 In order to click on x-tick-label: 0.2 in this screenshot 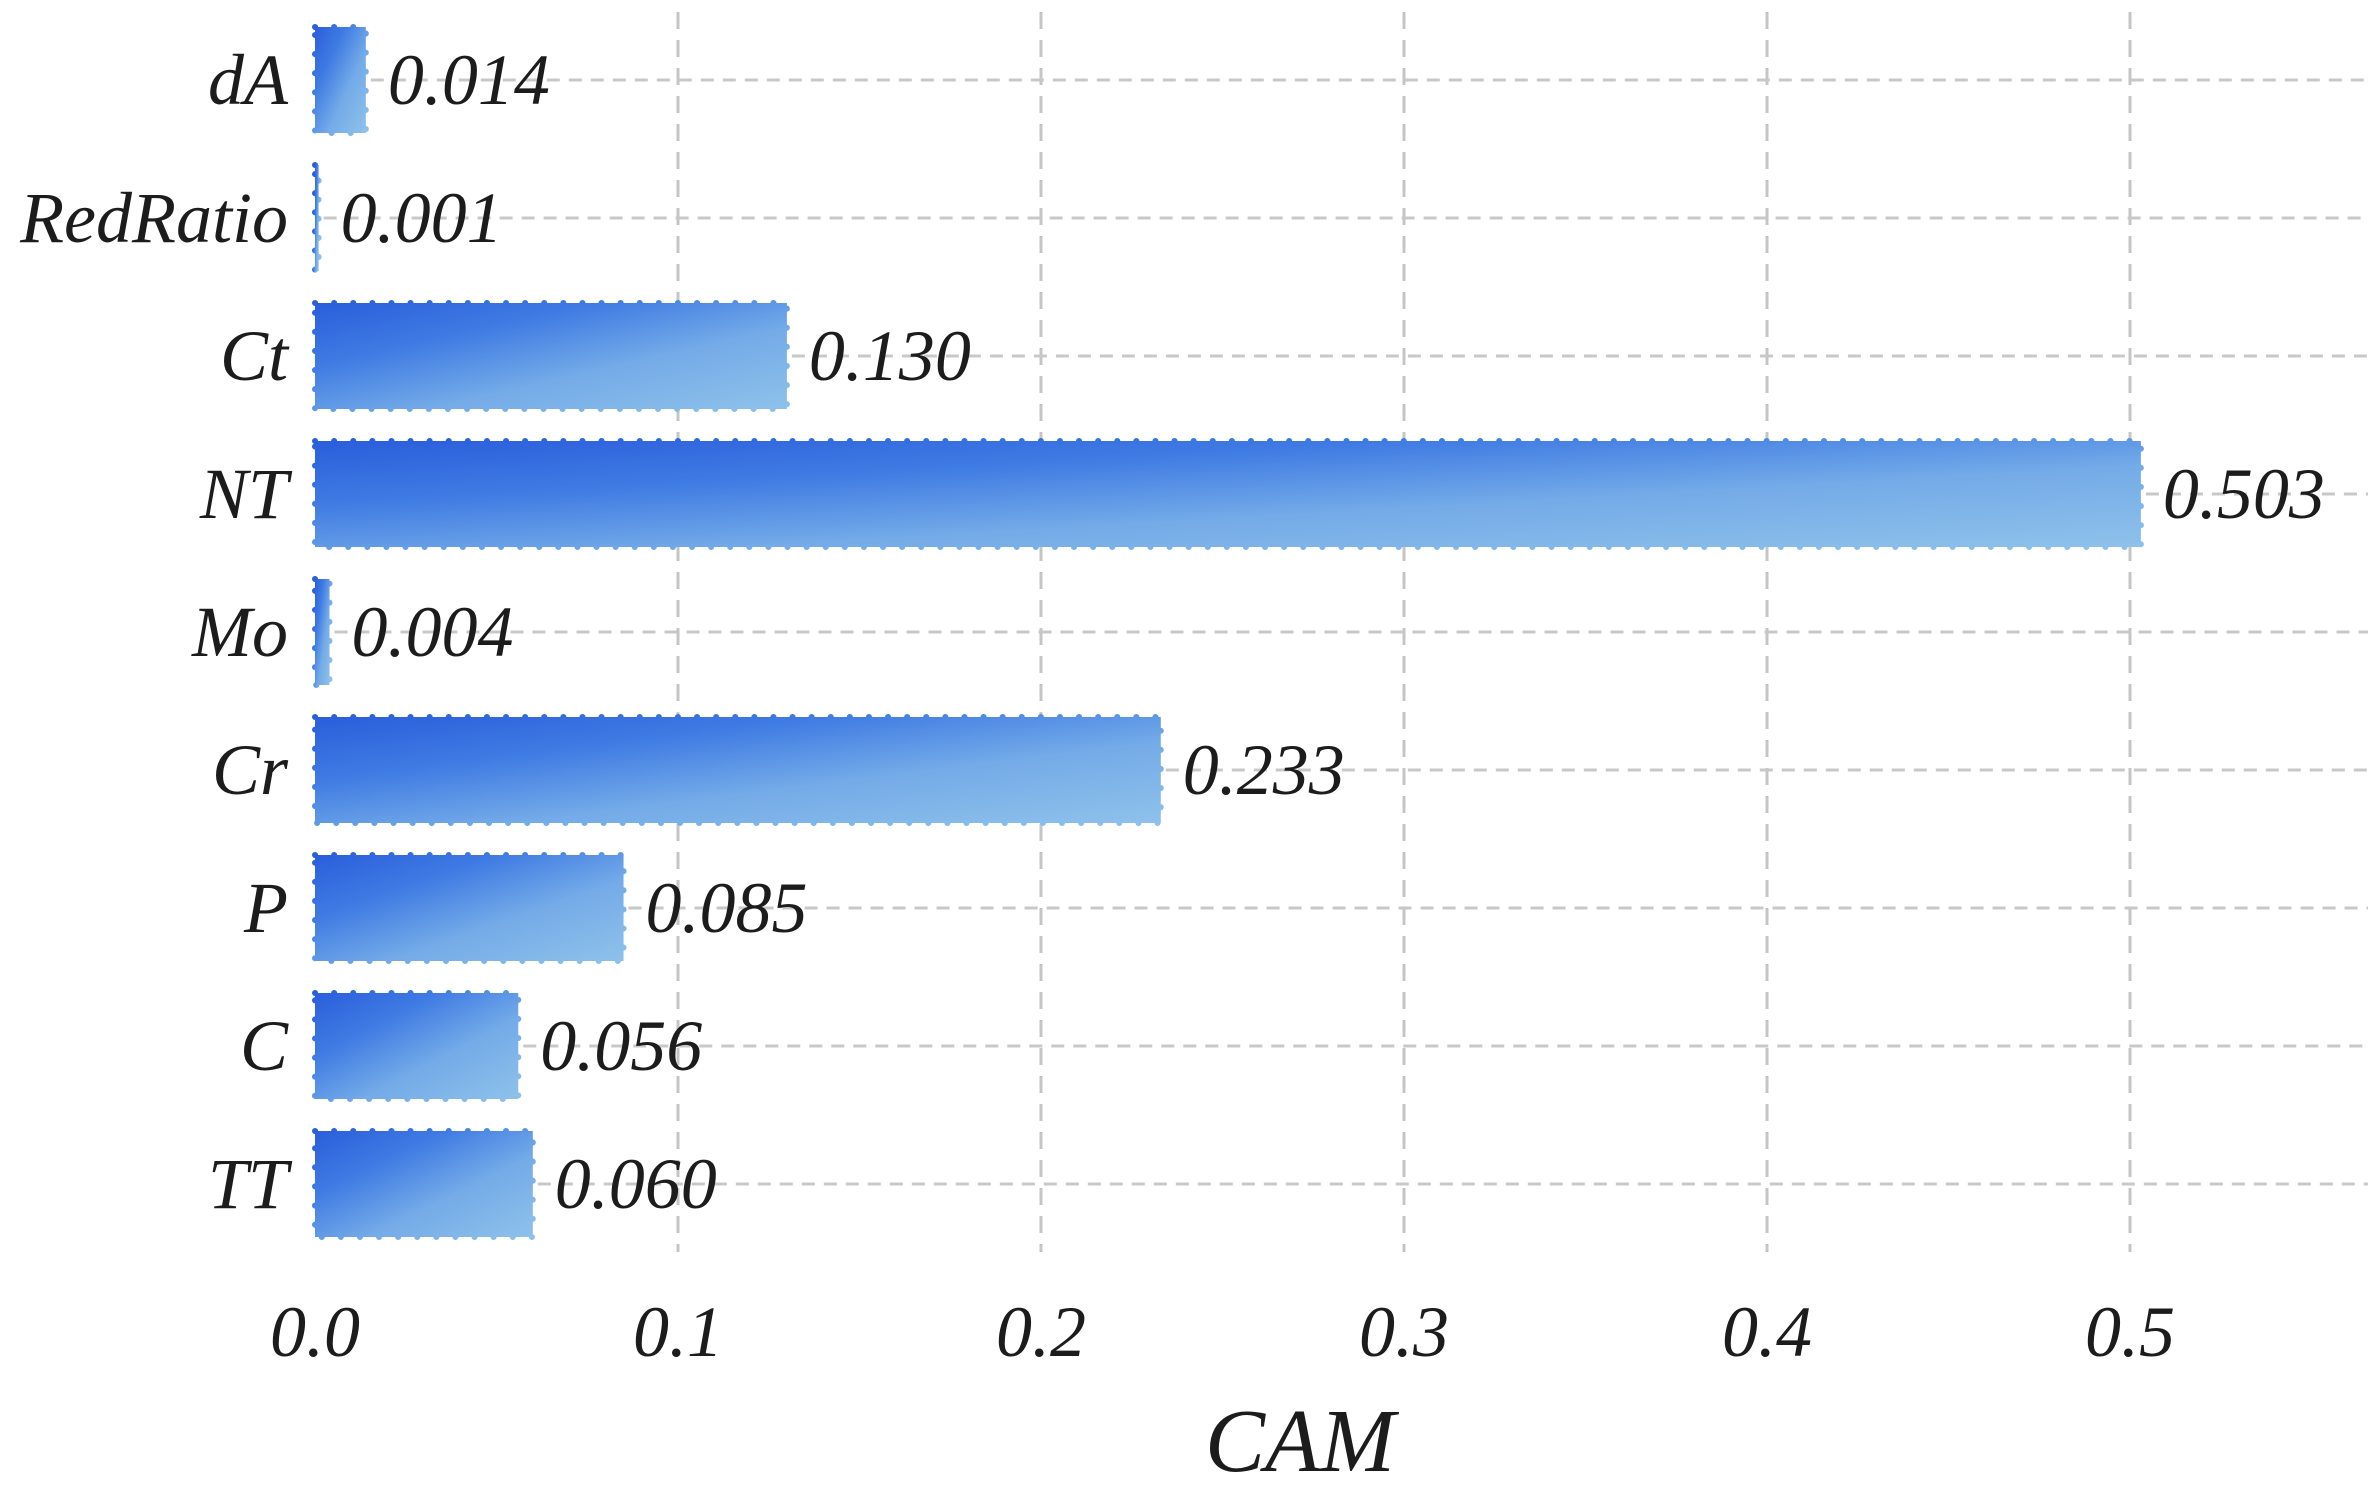, I will do `click(1041, 1332)`.